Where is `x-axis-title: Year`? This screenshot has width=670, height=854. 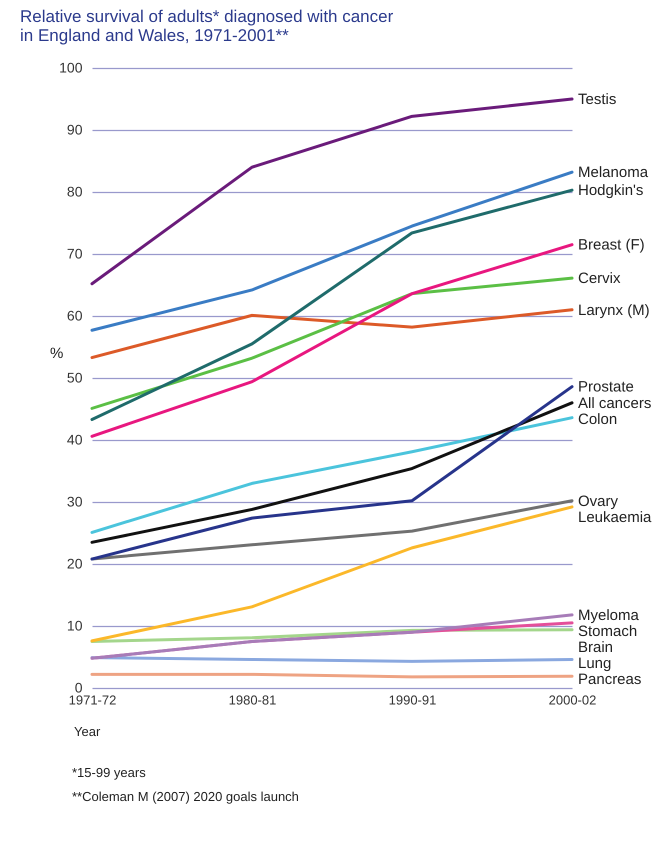 x-axis-title: Year is located at coordinates (87, 731).